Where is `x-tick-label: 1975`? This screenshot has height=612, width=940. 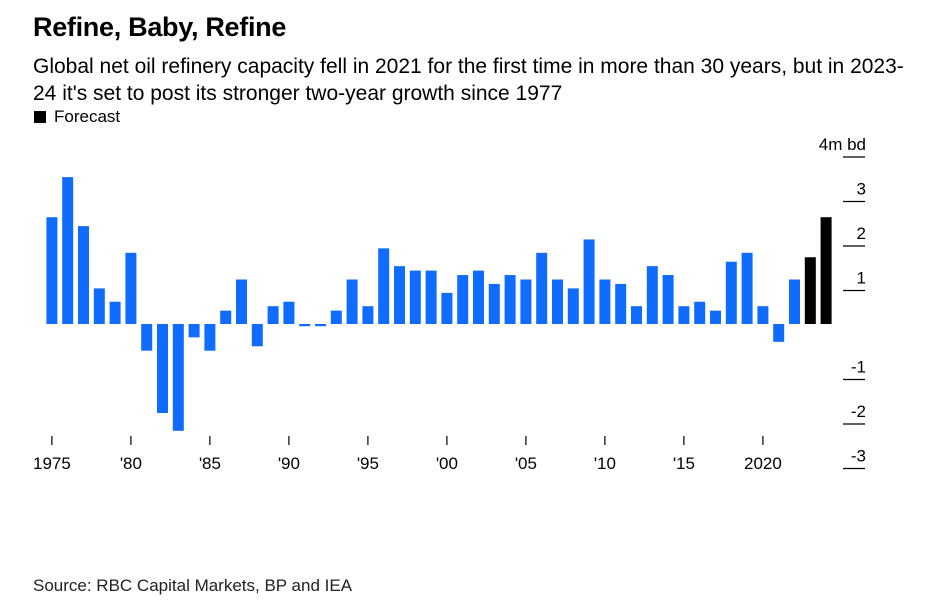
x-tick-label: 1975 is located at coordinates (52, 463).